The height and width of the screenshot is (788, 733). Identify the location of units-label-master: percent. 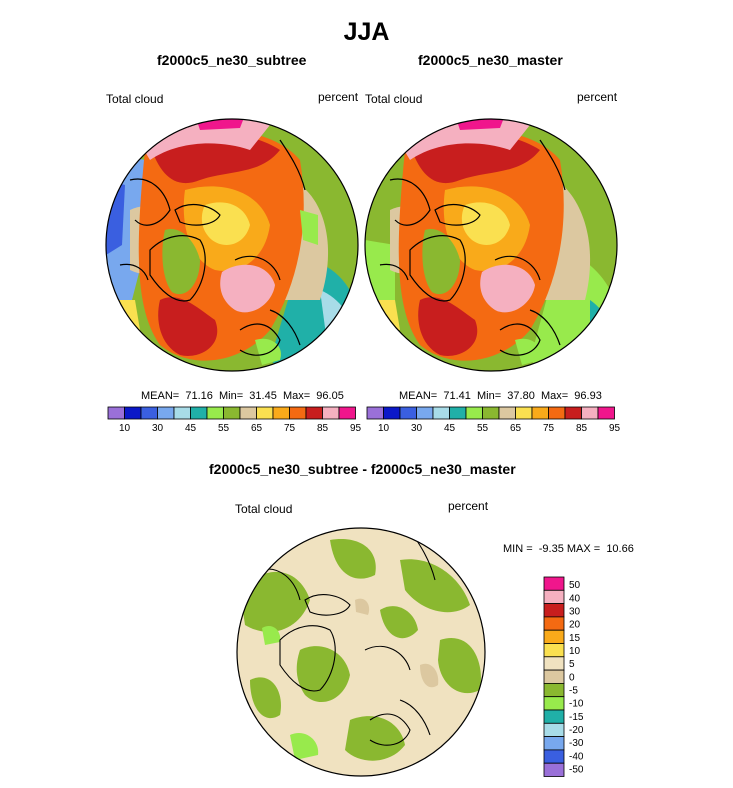
(597, 97).